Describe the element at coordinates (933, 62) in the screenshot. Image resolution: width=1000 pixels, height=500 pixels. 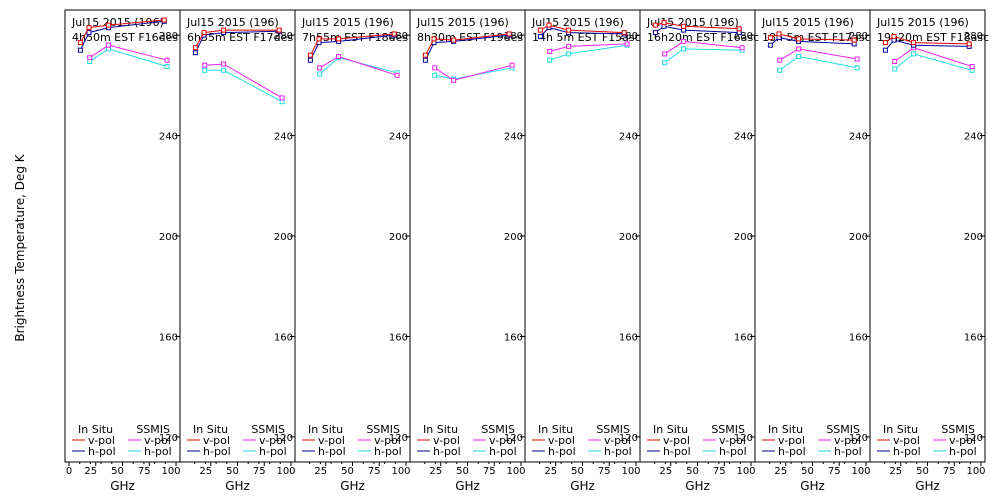
I see `ssmis-h-pol-line` at that location.